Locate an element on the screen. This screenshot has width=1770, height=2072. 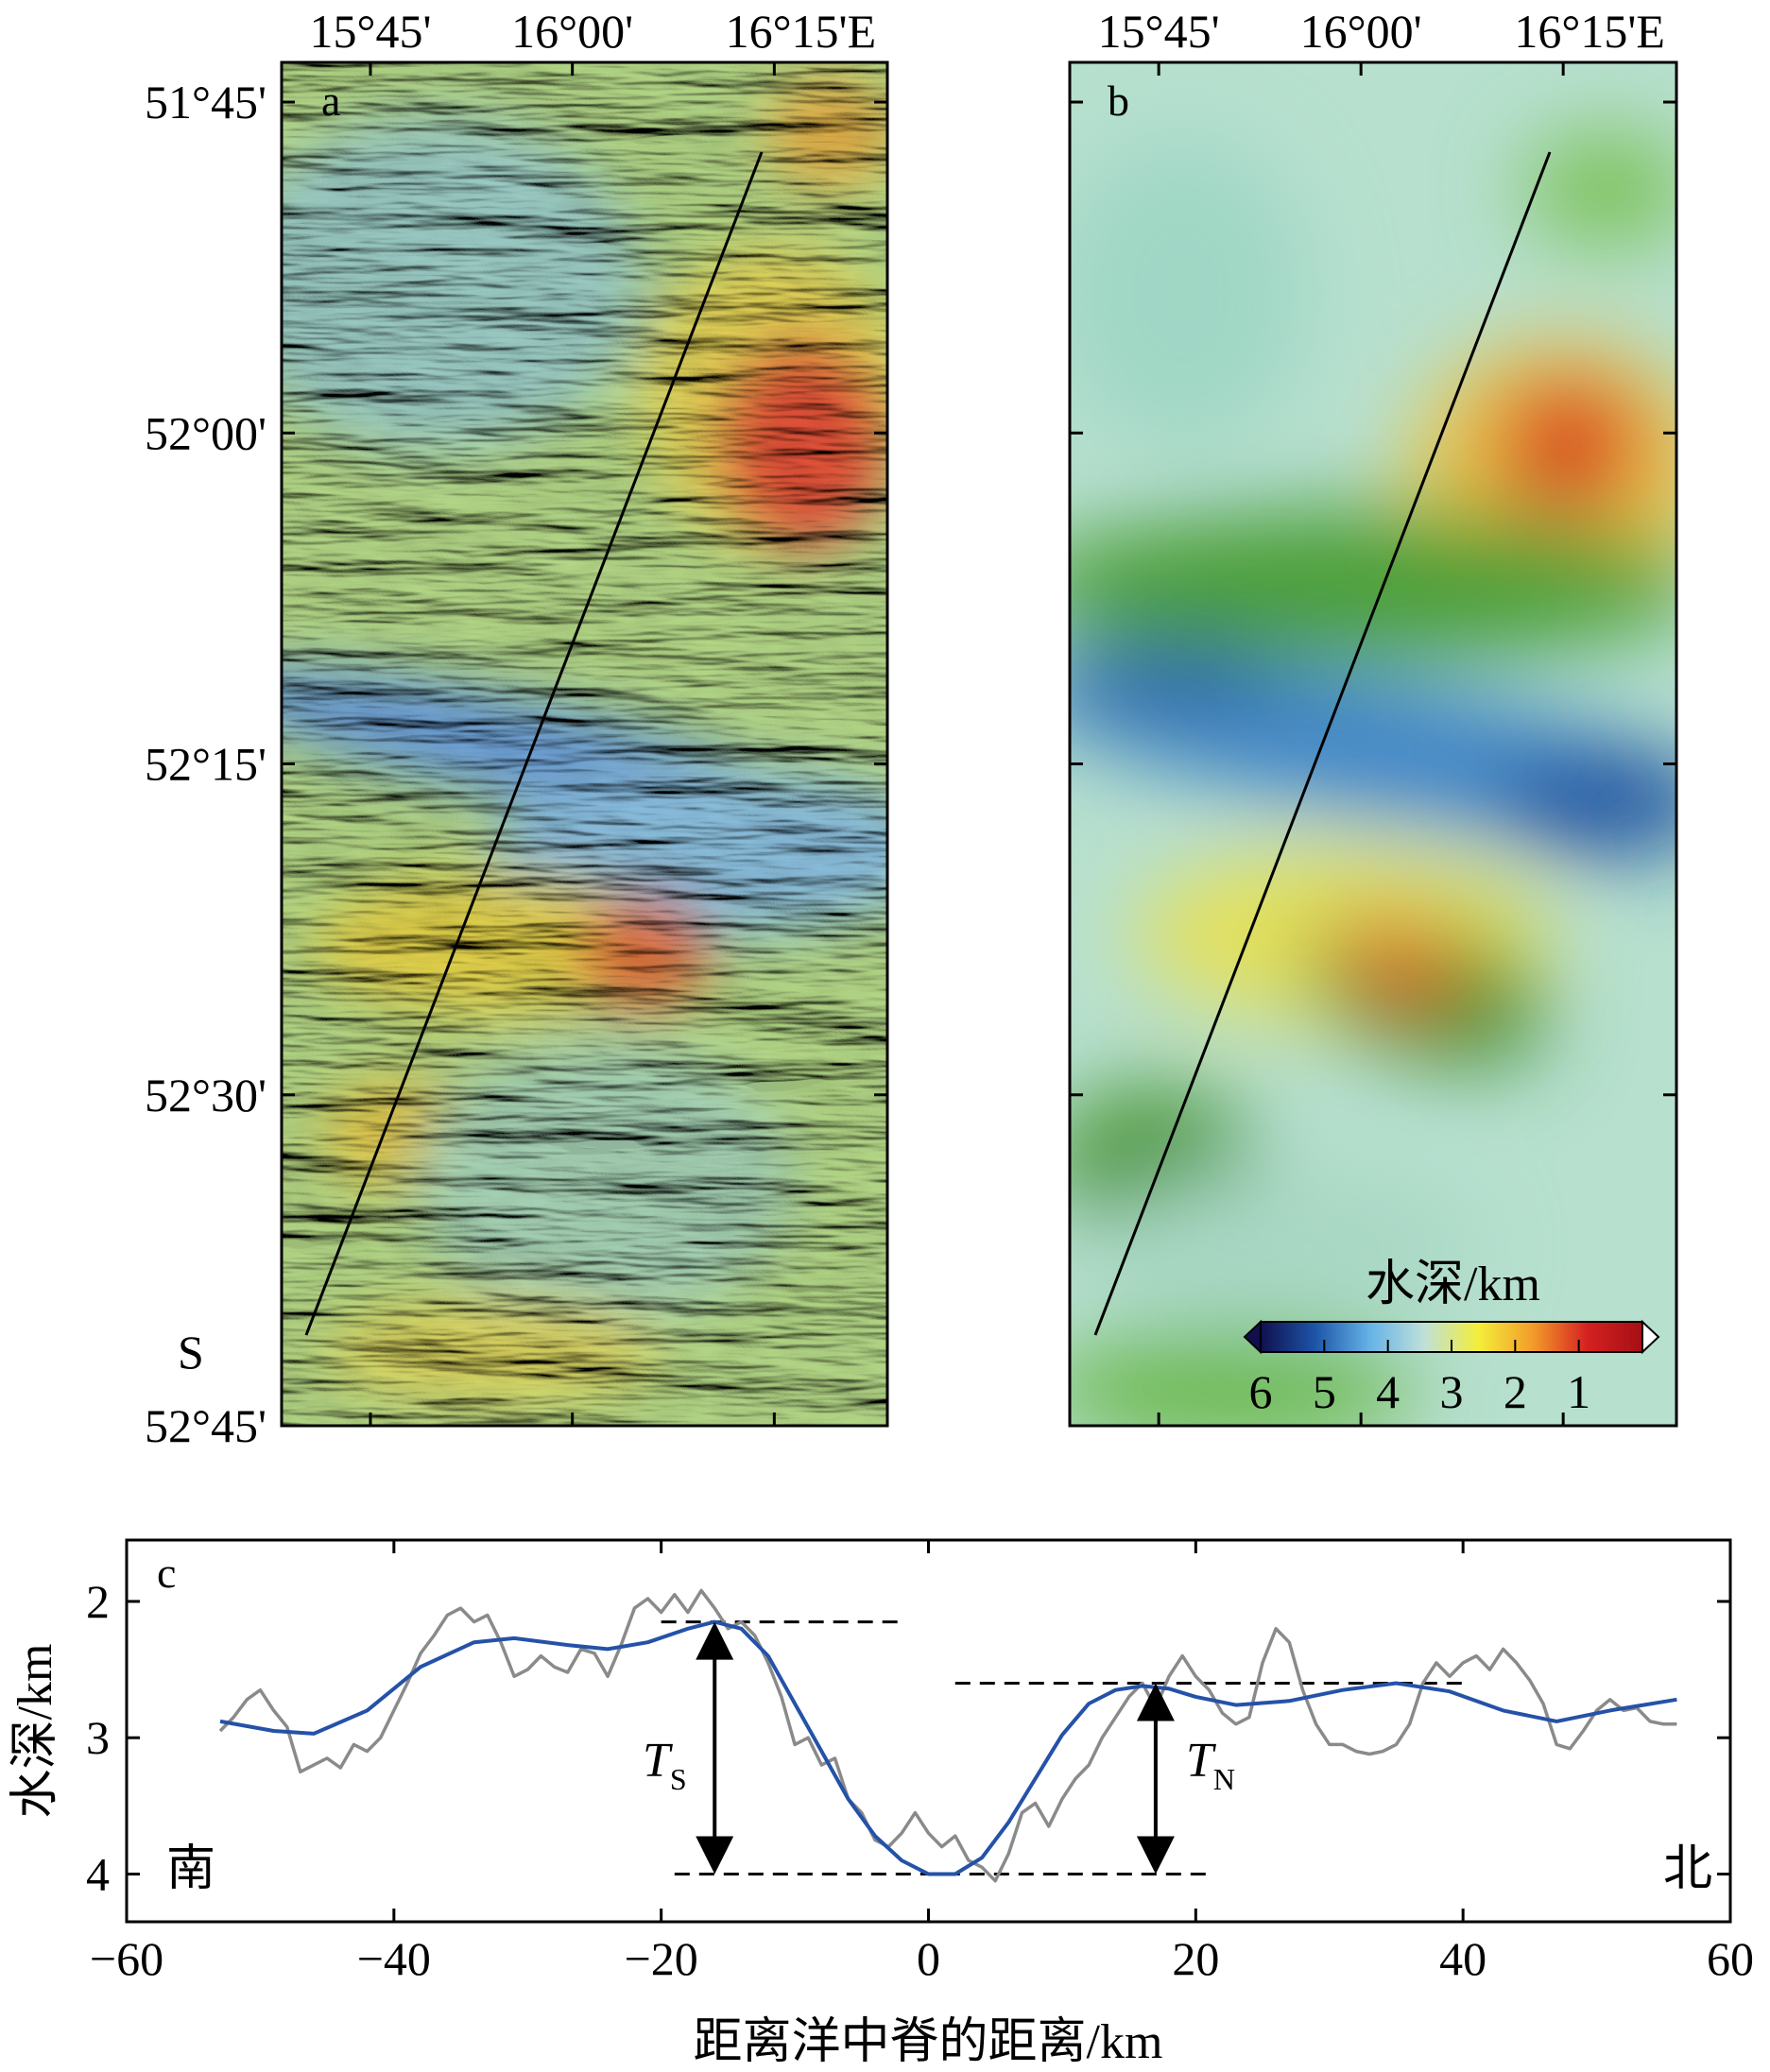
reference-lines is located at coordinates (1062, 1747).